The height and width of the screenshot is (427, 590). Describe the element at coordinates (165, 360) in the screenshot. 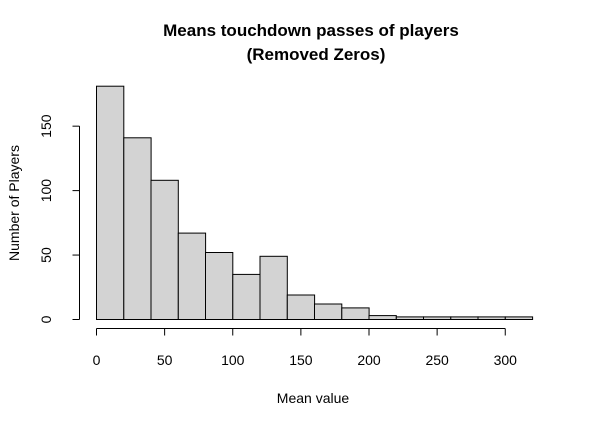

I see `x-tick-label: 50` at that location.